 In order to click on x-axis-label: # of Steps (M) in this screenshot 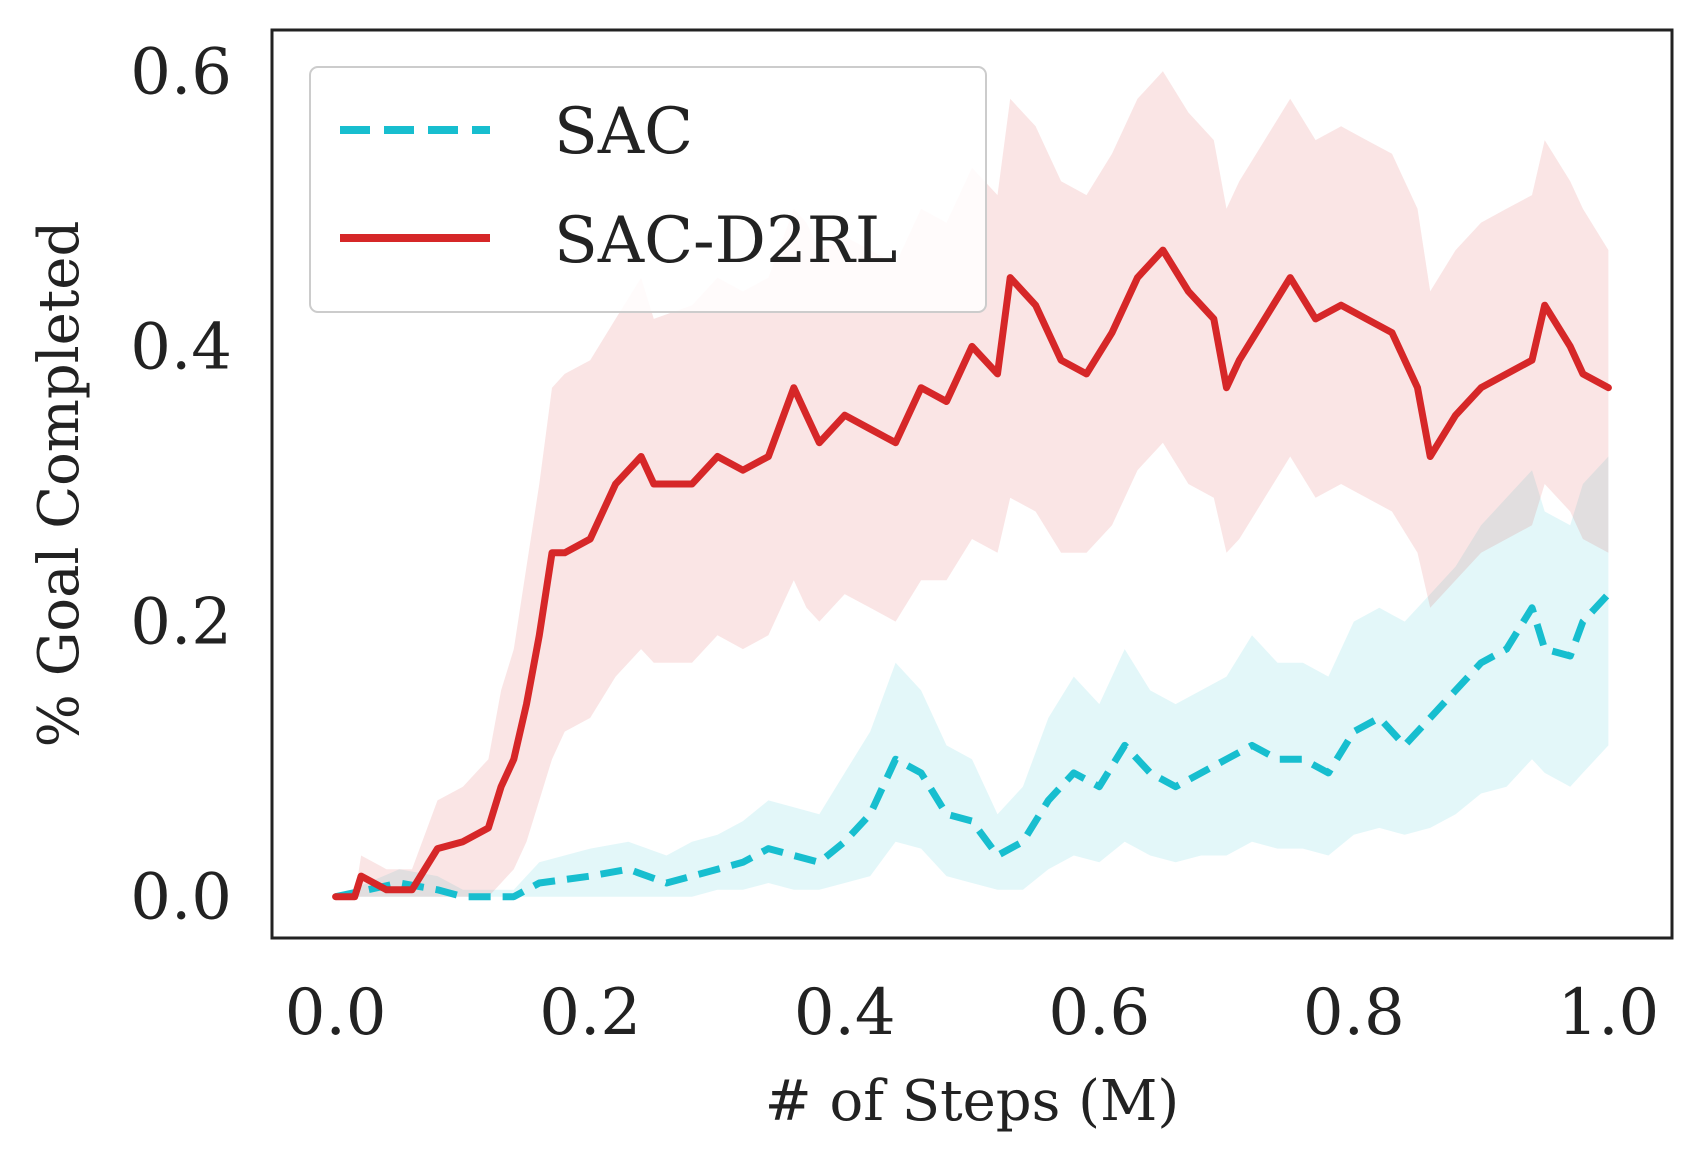, I will do `click(972, 1101)`.